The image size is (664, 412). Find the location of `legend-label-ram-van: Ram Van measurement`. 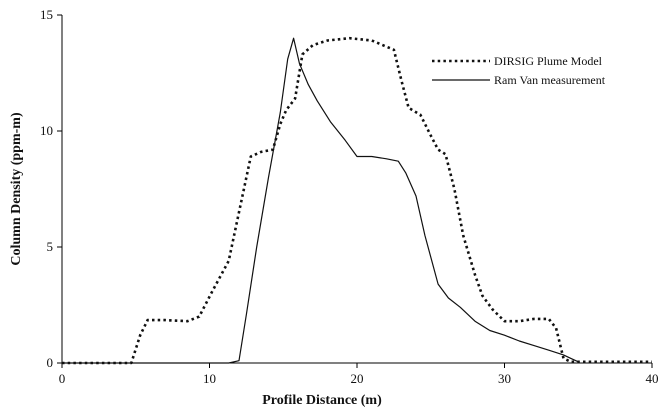

legend-label-ram-van: Ram Van measurement is located at coordinates (550, 80).